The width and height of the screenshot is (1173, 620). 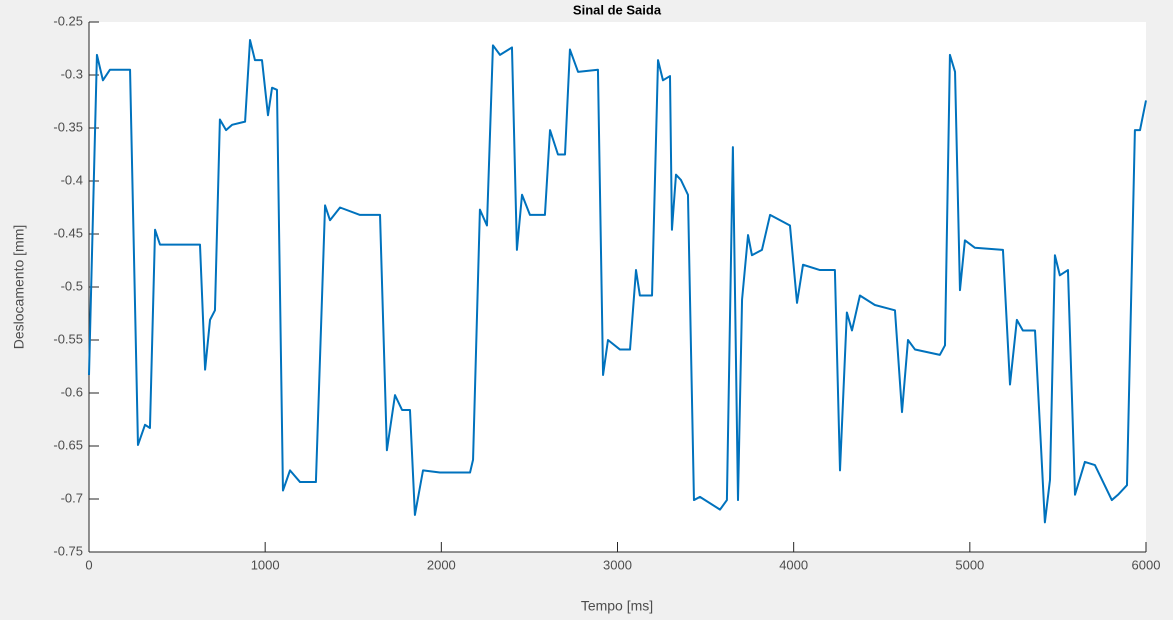 What do you see at coordinates (793, 564) in the screenshot?
I see `x-tick-label: 4000` at bounding box center [793, 564].